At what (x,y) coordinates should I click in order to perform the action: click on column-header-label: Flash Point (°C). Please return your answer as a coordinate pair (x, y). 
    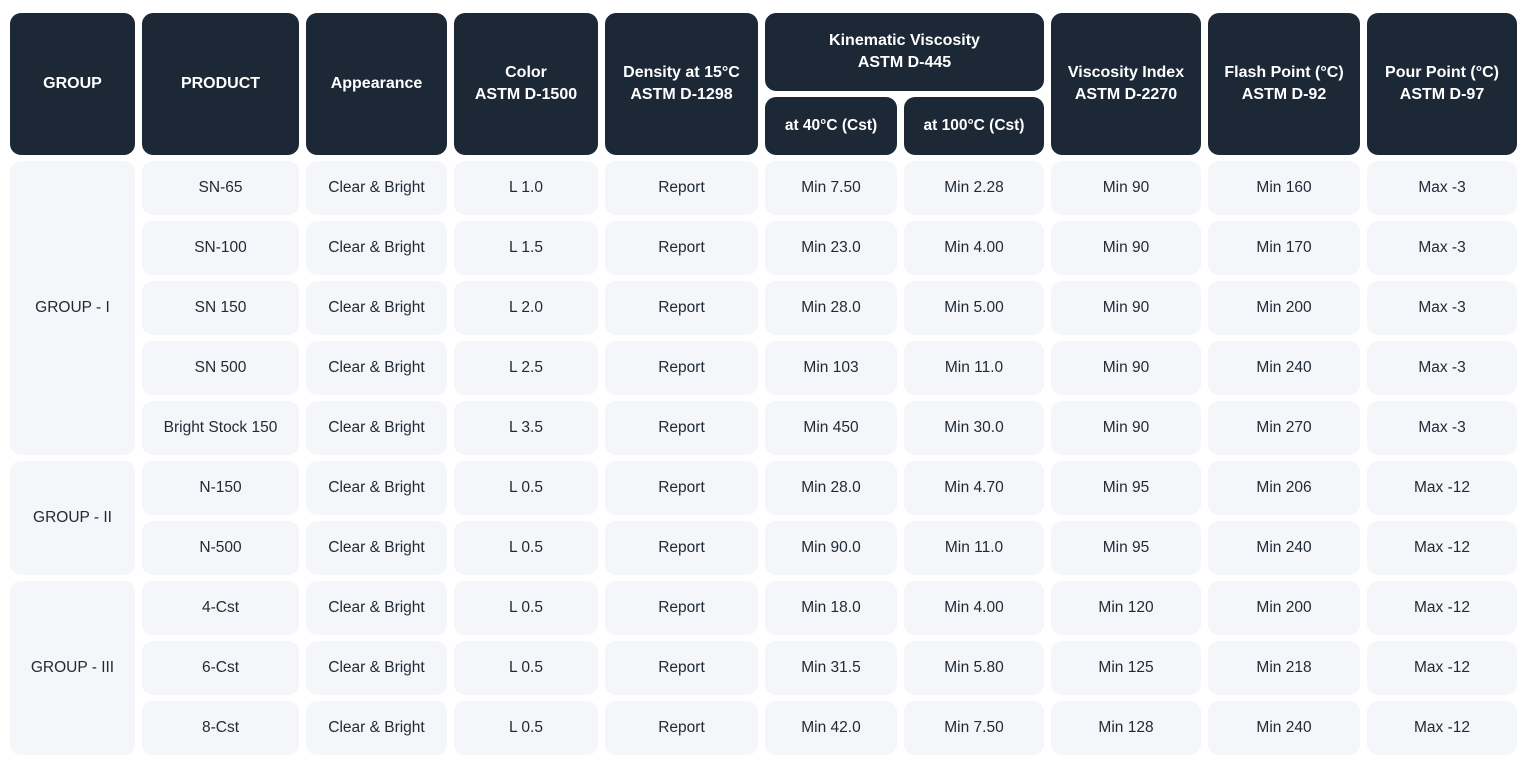
    Looking at the image, I should click on (1284, 72).